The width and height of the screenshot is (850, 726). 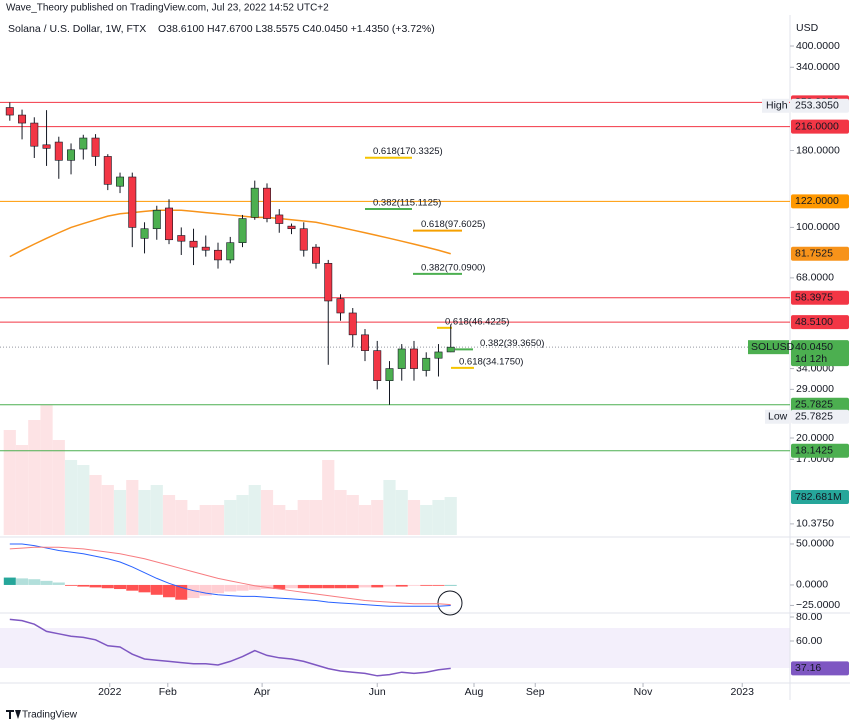 I want to click on rsi-band, so click(x=395, y=648).